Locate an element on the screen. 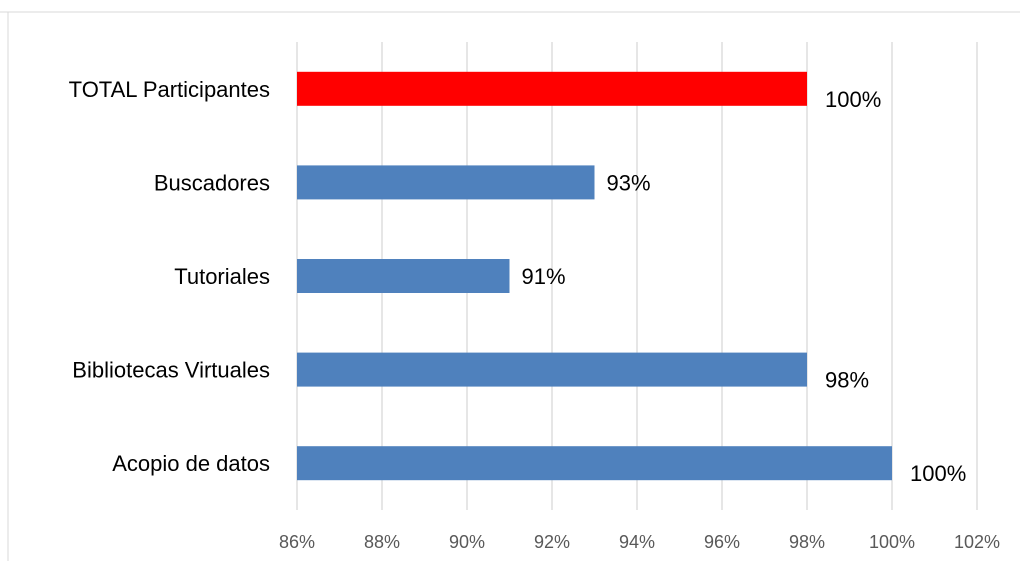 This screenshot has height=566, width=1020. data-label: 93% is located at coordinates (629, 182).